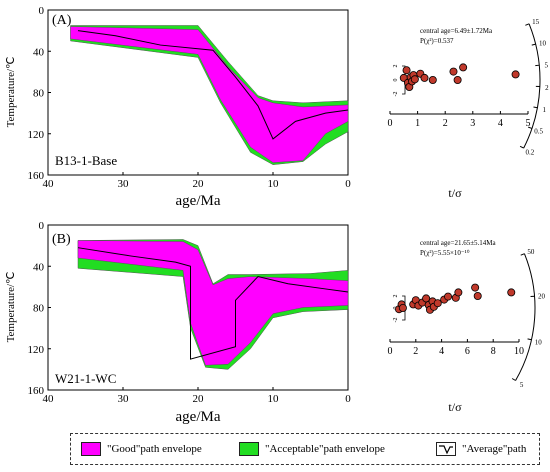  I want to click on radial-x-tick-label: 8, so click(493, 351).